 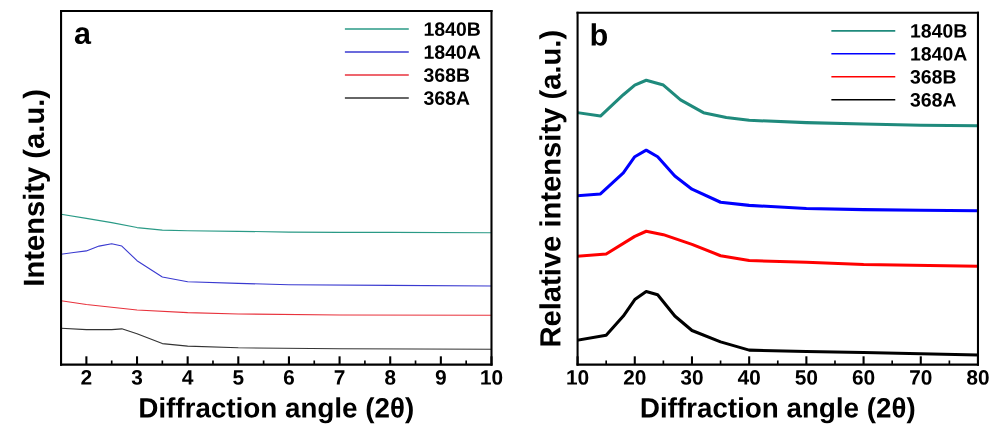 I want to click on x-tick-label: 7, so click(x=339, y=377).